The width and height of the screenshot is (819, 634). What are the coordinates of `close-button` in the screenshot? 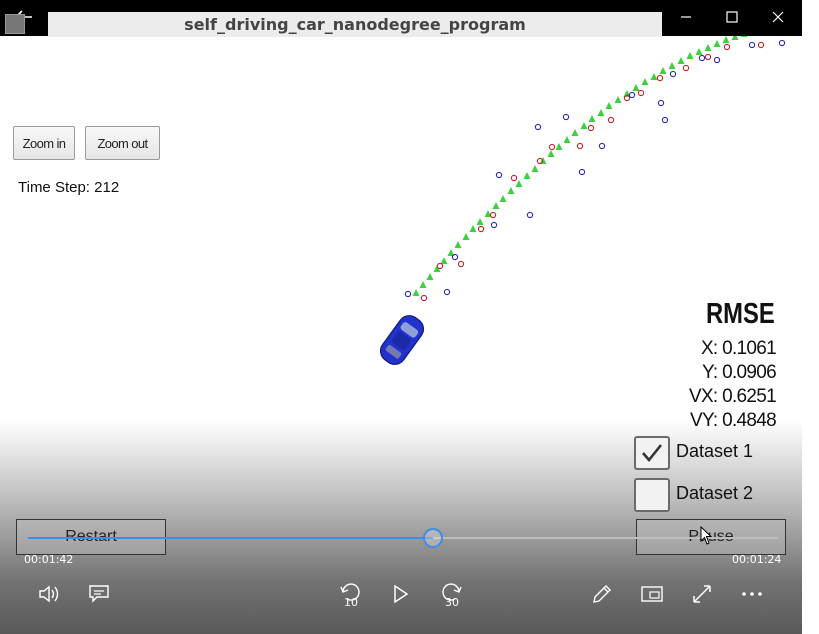 It's located at (778, 17).